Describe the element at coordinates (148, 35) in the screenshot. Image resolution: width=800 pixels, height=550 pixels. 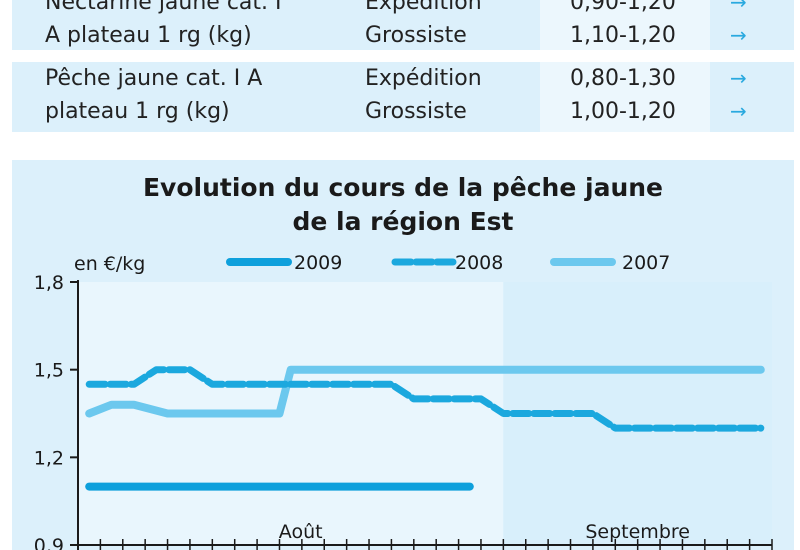
I see `product-name-line2: A plateau 1 rg (kg)` at that location.